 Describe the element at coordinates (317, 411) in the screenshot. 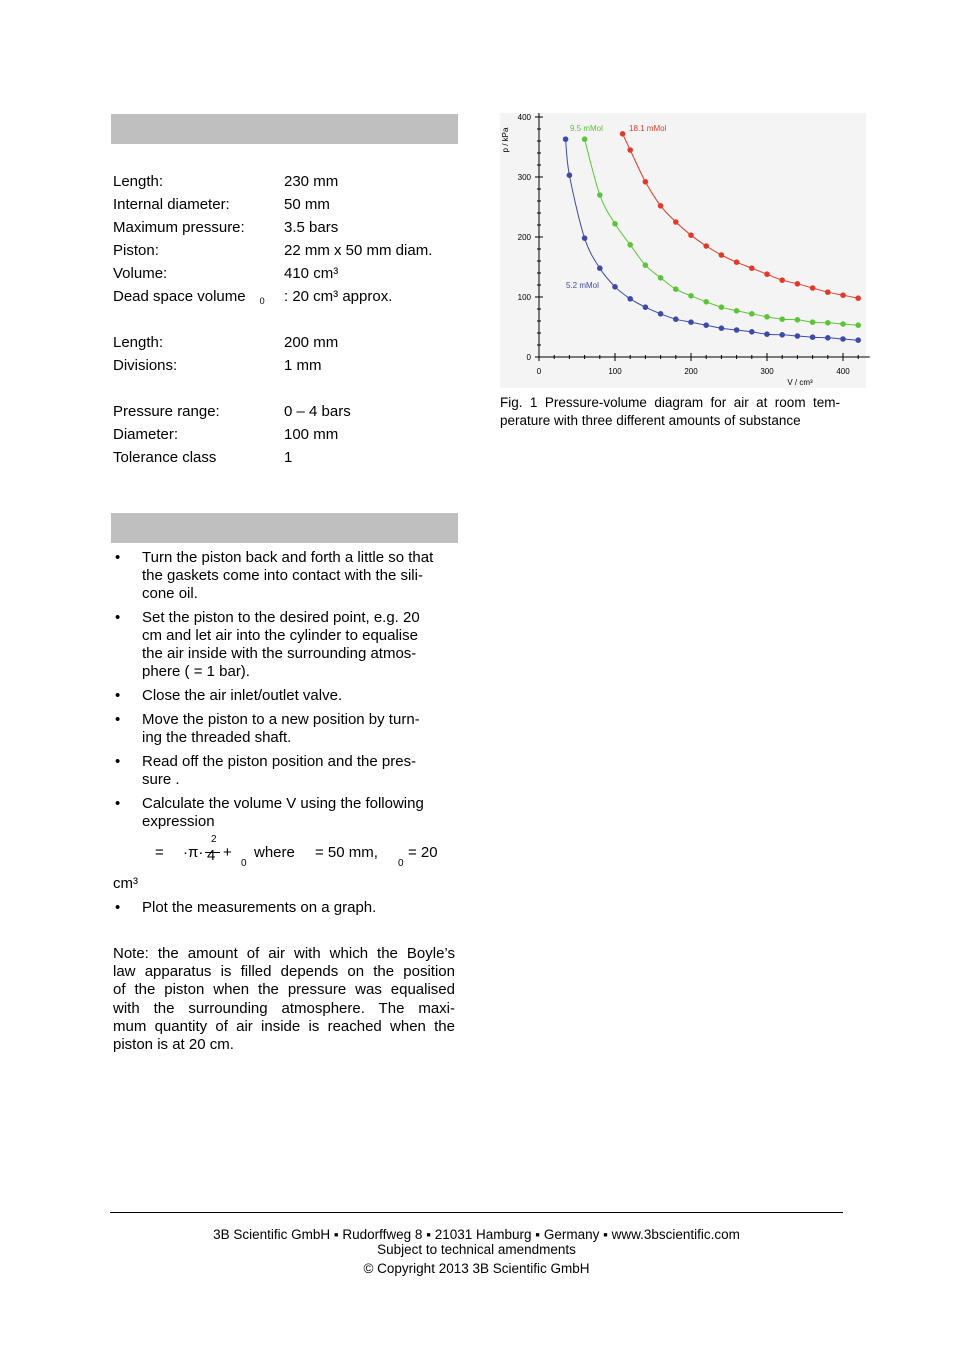

I see `spec-value: 0 – 4 bars` at that location.